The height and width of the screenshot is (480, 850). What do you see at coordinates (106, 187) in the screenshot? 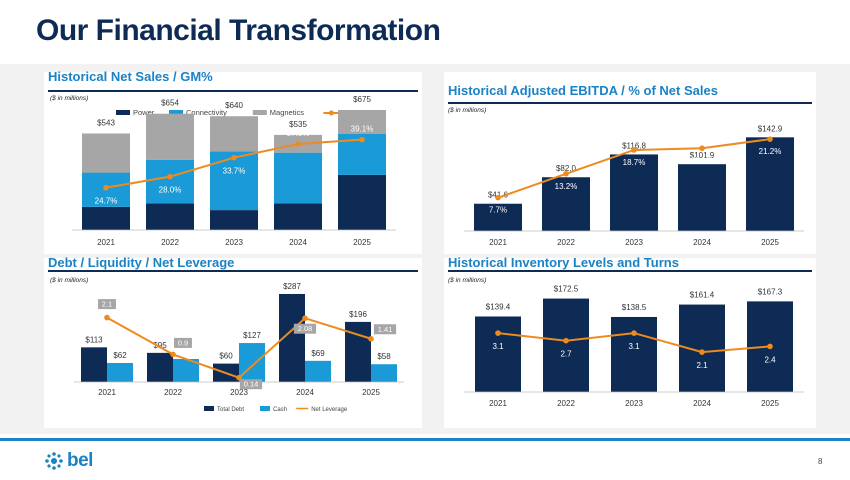
I see `gm-point-2021` at bounding box center [106, 187].